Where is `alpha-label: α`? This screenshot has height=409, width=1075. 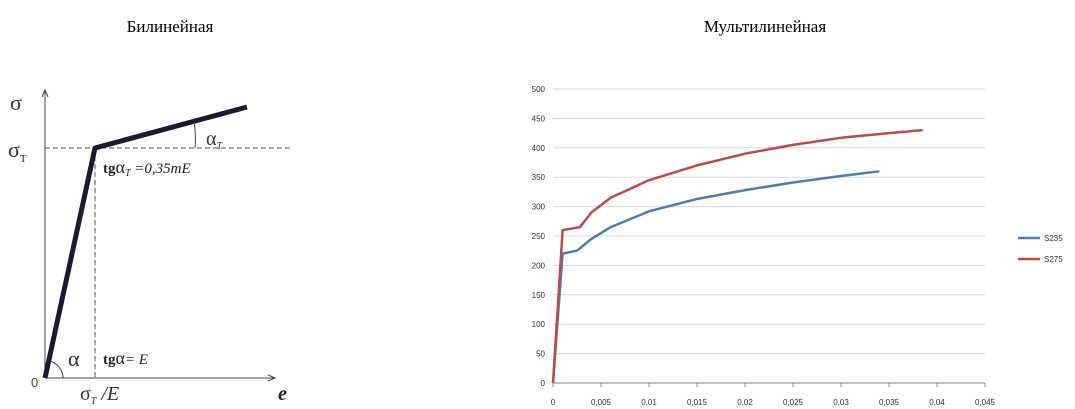
alpha-label: α is located at coordinates (74, 358).